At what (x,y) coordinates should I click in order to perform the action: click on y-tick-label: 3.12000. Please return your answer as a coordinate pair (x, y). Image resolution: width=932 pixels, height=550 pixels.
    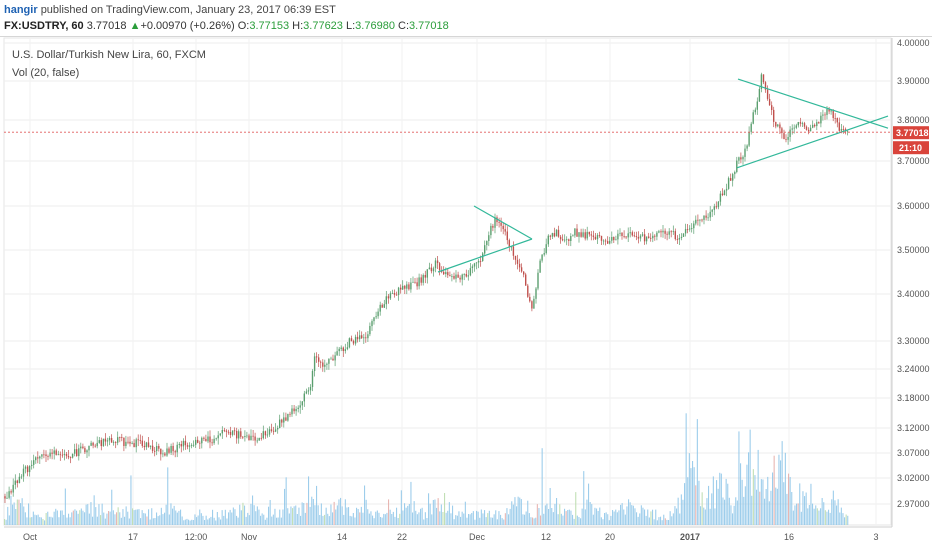
    Looking at the image, I should click on (913, 428).